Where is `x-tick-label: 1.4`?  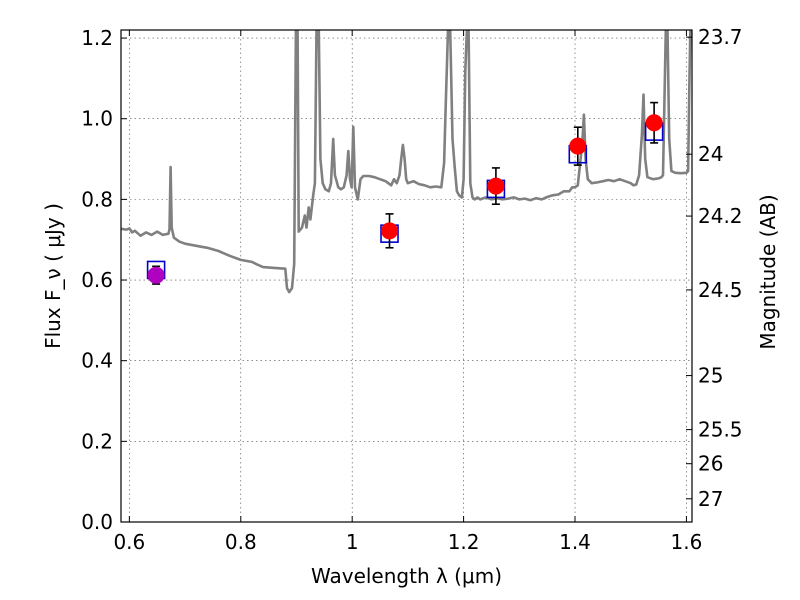 x-tick-label: 1.4 is located at coordinates (575, 542).